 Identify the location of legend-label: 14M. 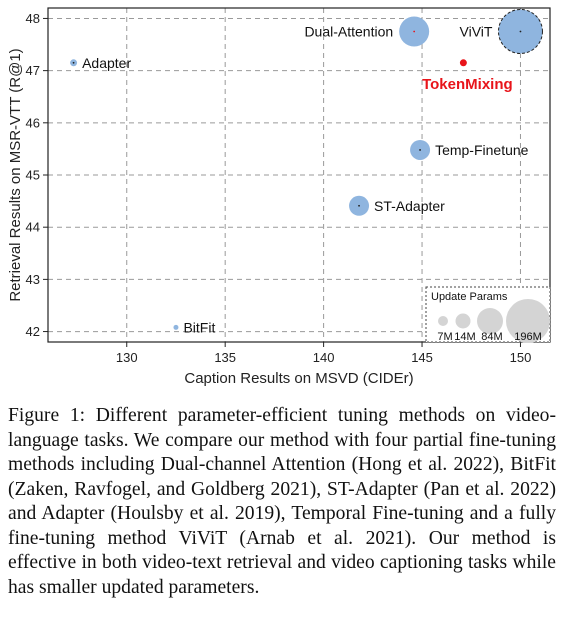
(464, 337).